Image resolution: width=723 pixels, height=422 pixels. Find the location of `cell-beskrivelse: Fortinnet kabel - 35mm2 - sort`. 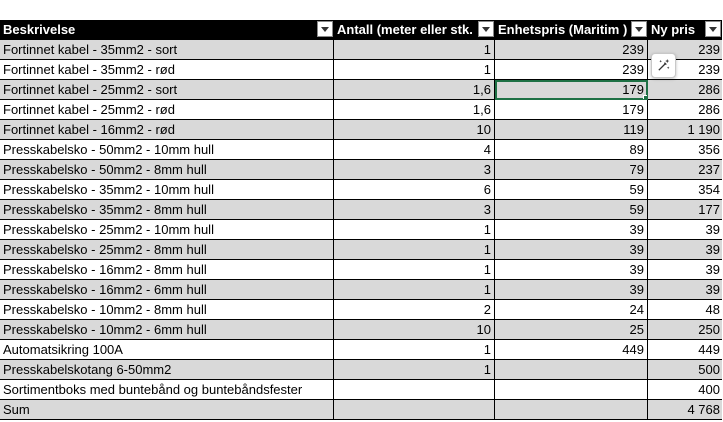

cell-beskrivelse: Fortinnet kabel - 35mm2 - sort is located at coordinates (167, 50).